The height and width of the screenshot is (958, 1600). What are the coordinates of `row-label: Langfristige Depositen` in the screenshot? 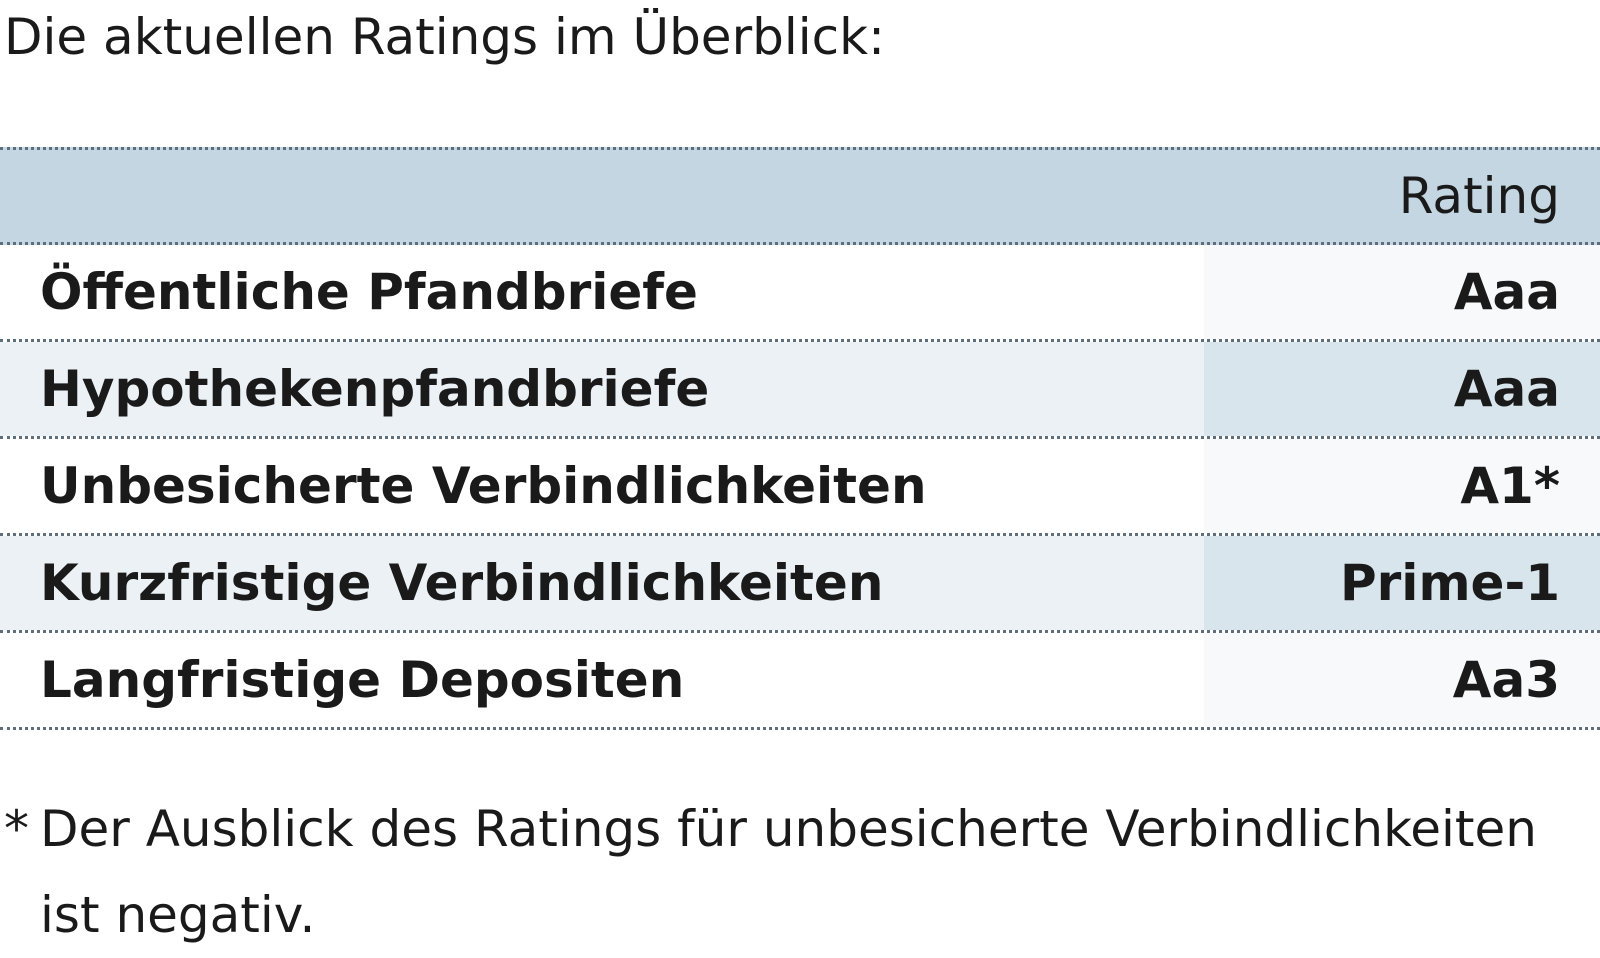 It's located at (362, 680).